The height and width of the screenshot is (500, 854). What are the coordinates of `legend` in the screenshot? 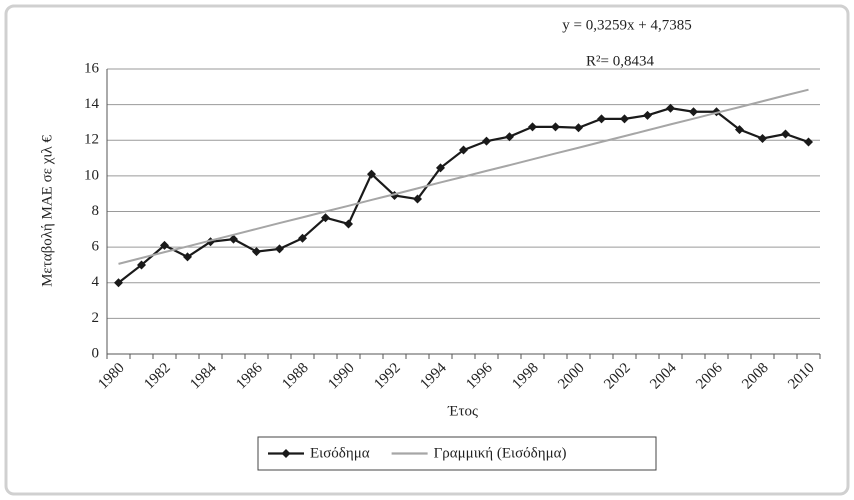 It's located at (457, 453).